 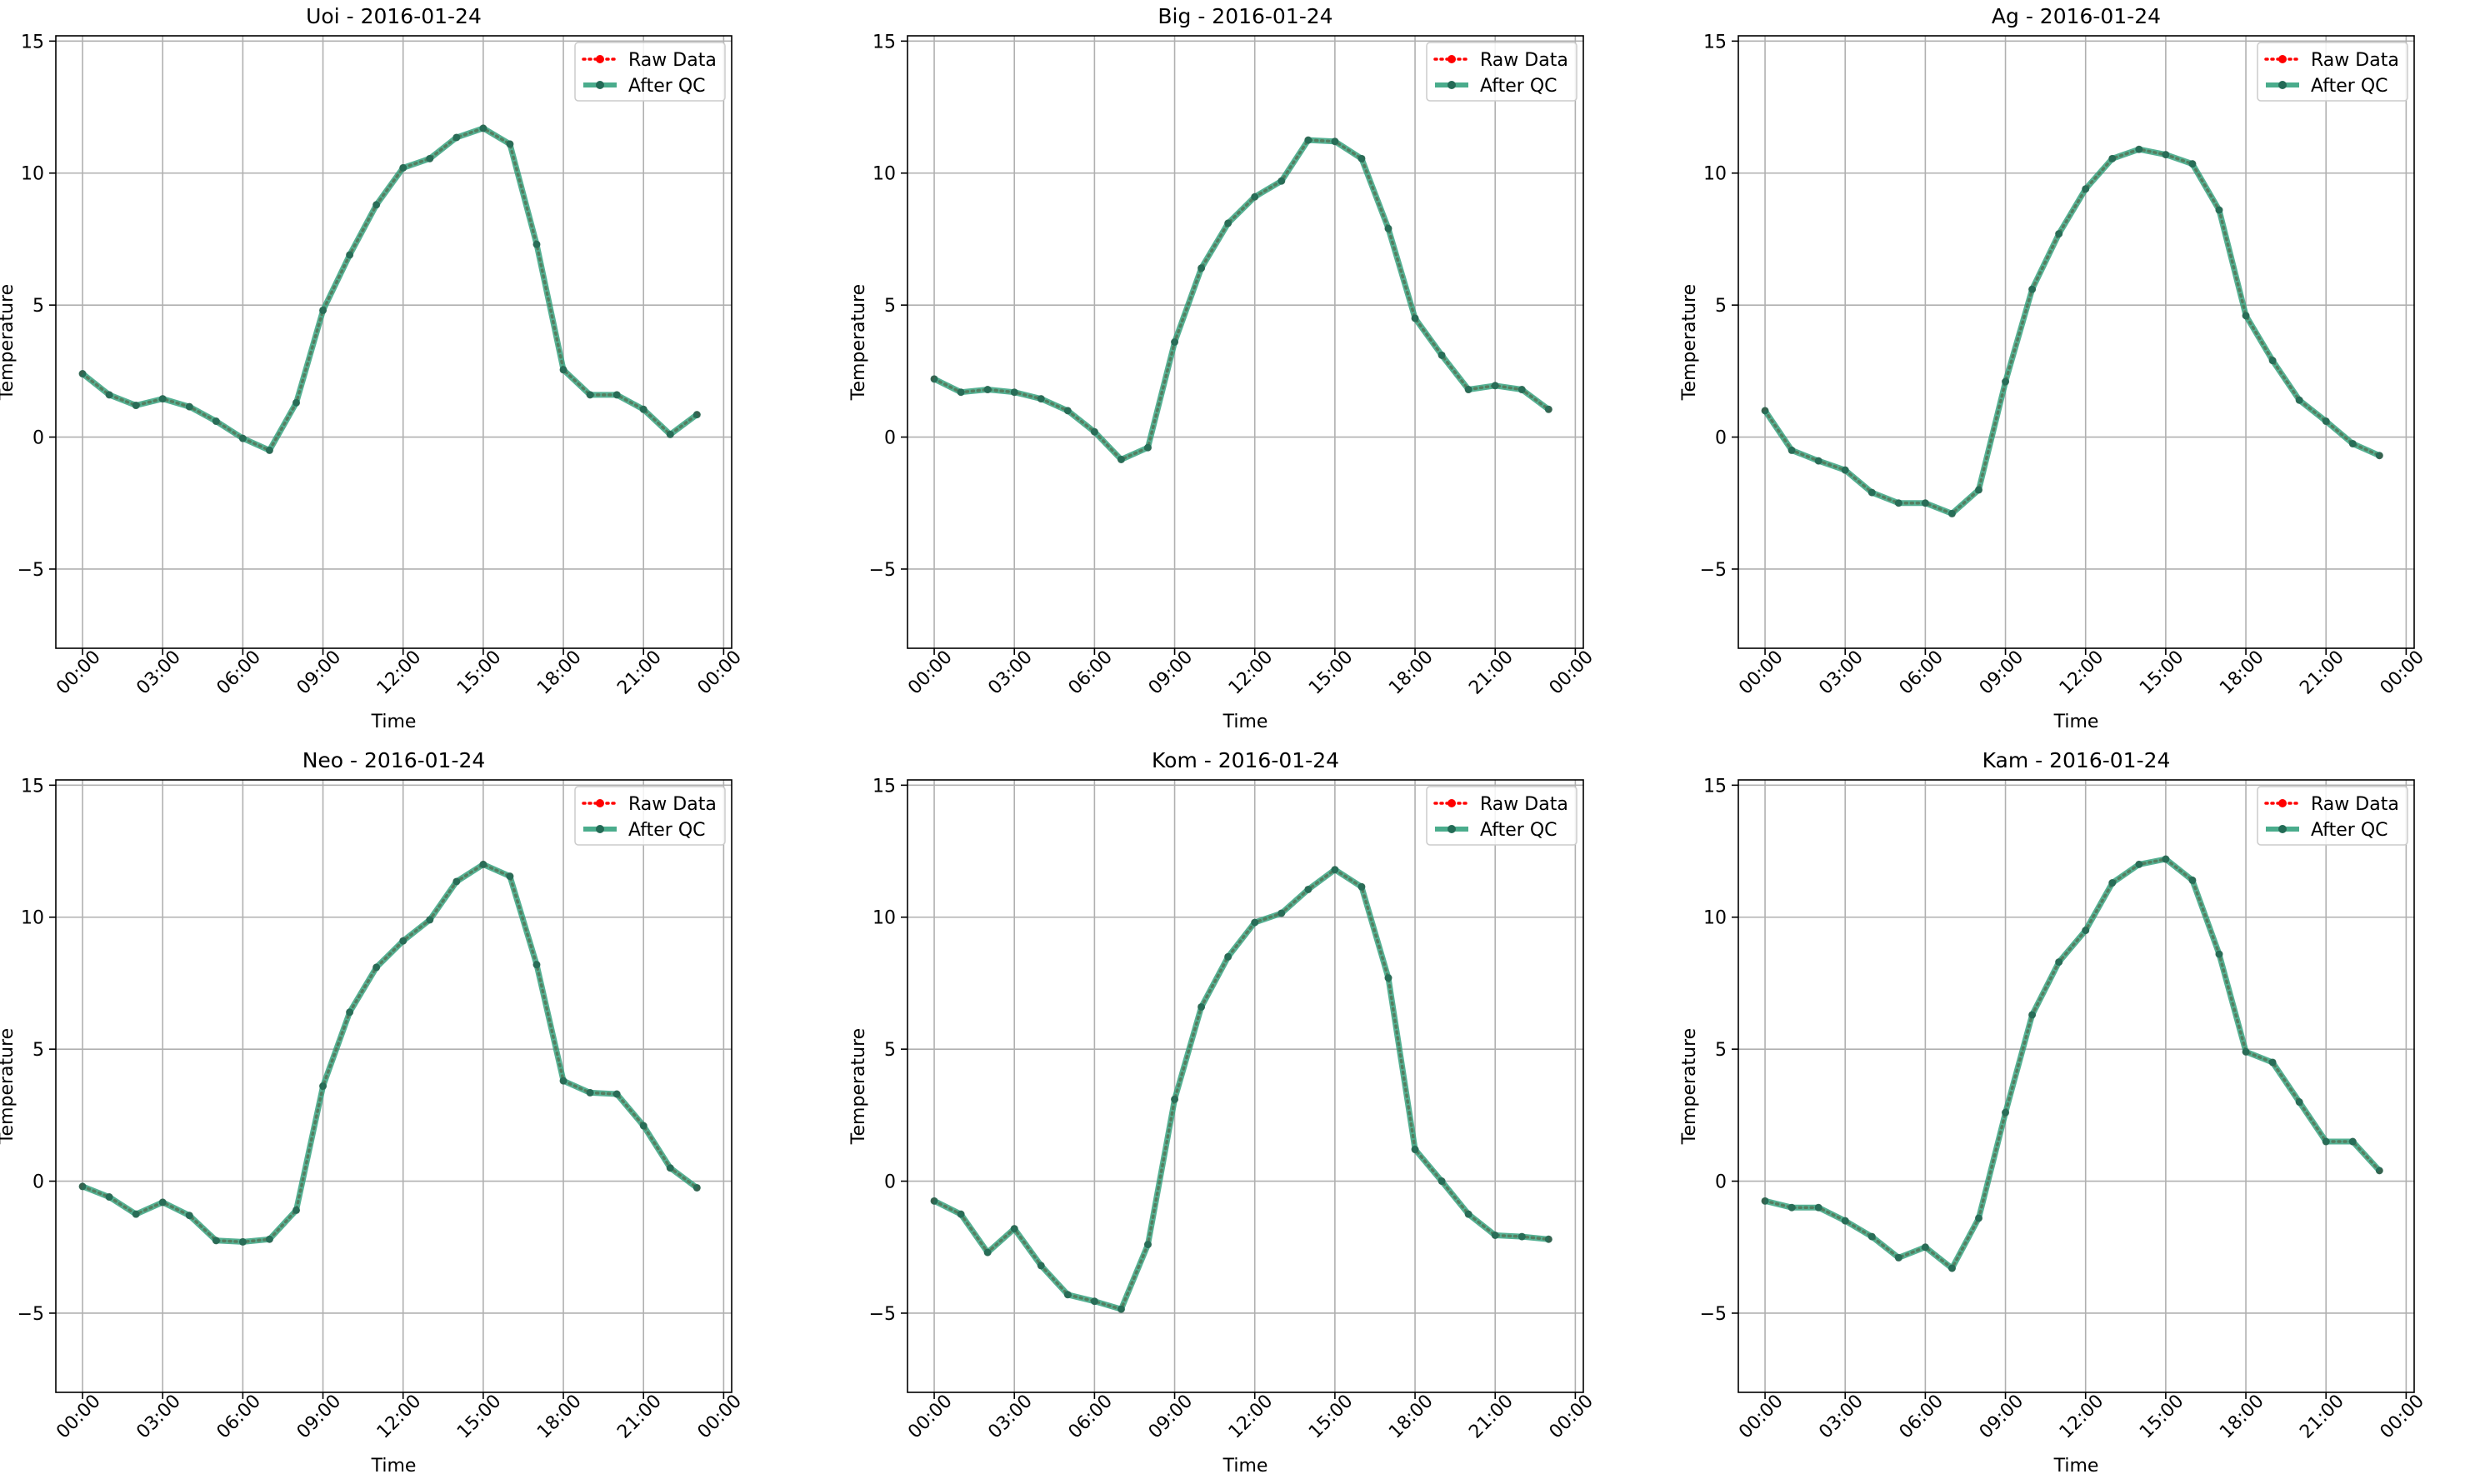 What do you see at coordinates (38, 306) in the screenshot?
I see `y-tick-label: 5` at bounding box center [38, 306].